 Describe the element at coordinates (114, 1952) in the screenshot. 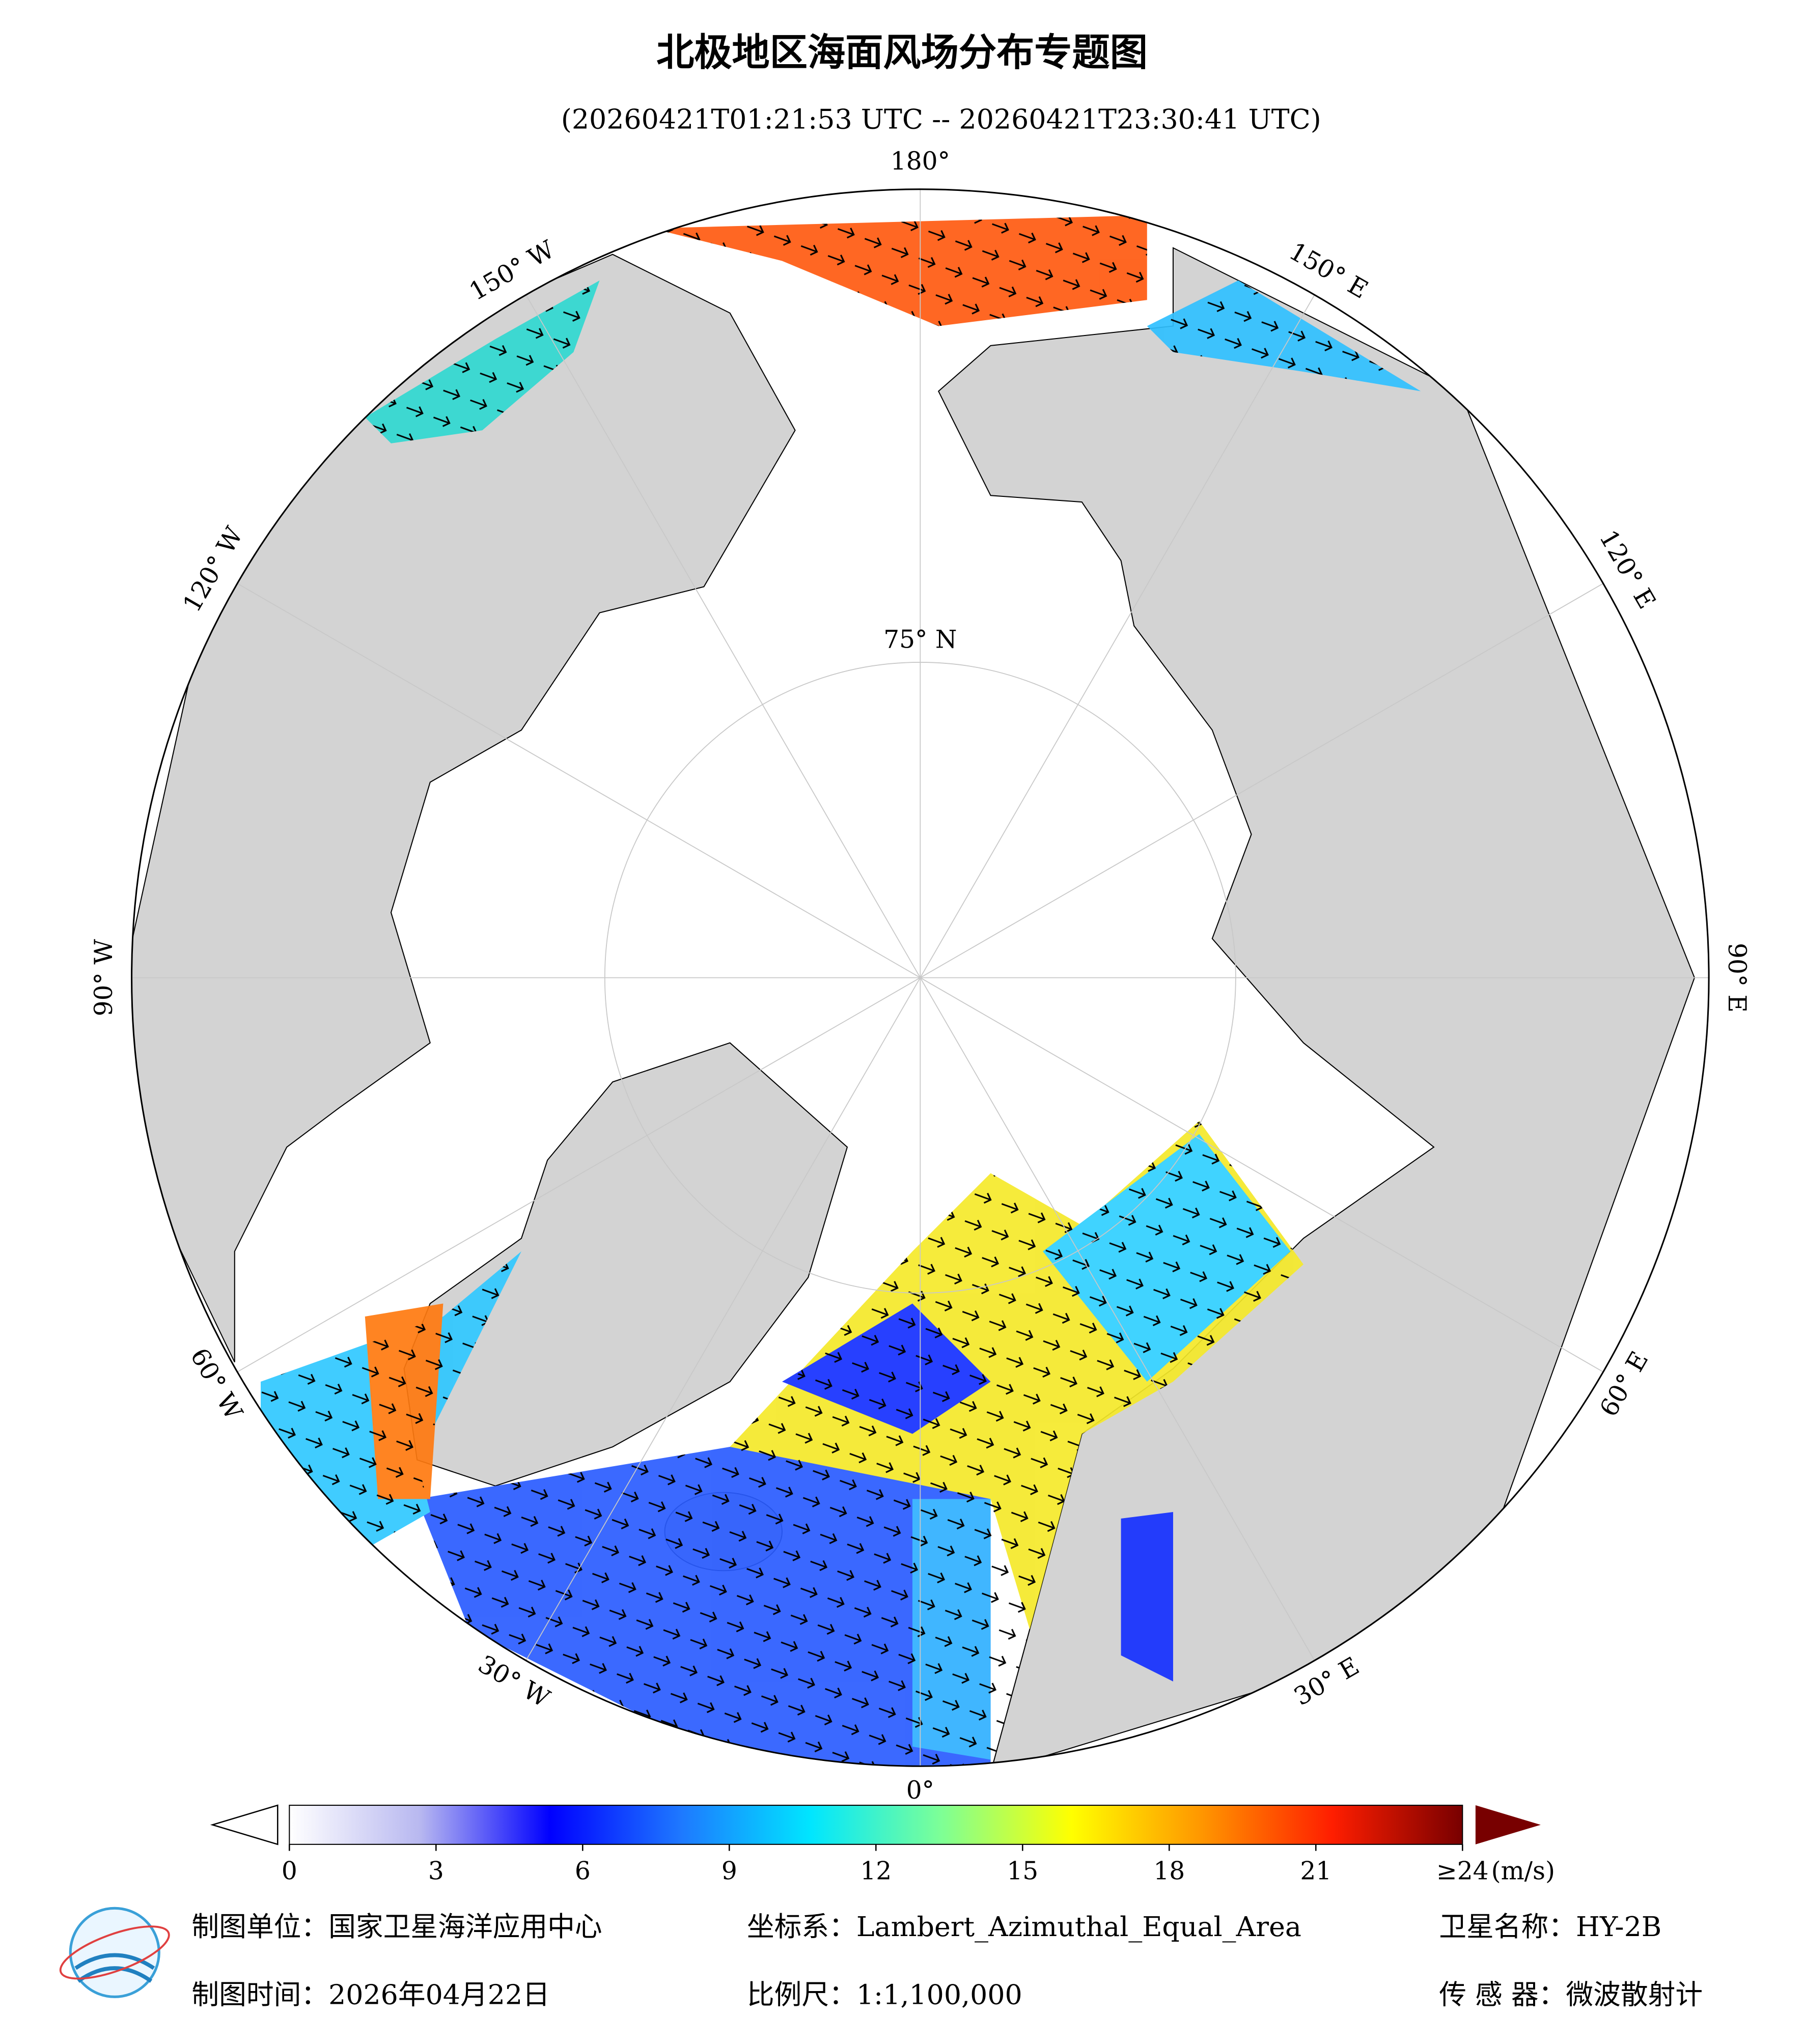

I see `logo` at that location.